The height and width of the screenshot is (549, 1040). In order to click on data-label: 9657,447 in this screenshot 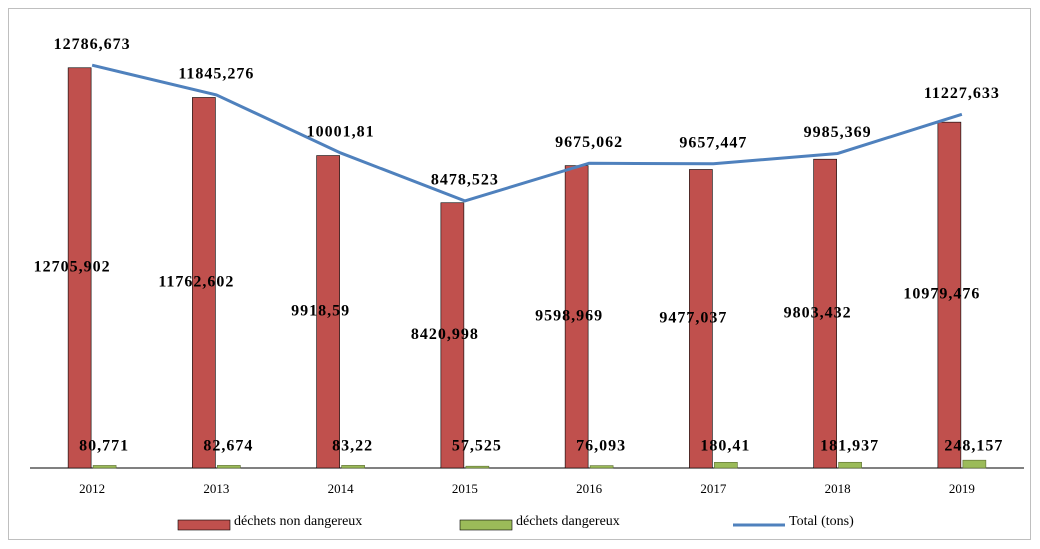, I will do `click(713, 142)`.